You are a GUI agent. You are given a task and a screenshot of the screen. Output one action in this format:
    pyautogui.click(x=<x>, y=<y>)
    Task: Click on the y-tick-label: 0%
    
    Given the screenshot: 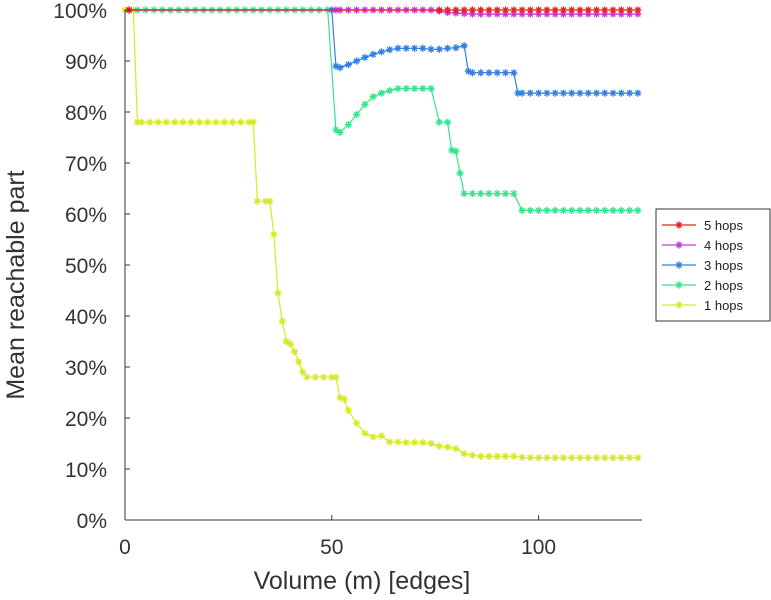 What is the action you would take?
    pyautogui.click(x=92, y=521)
    